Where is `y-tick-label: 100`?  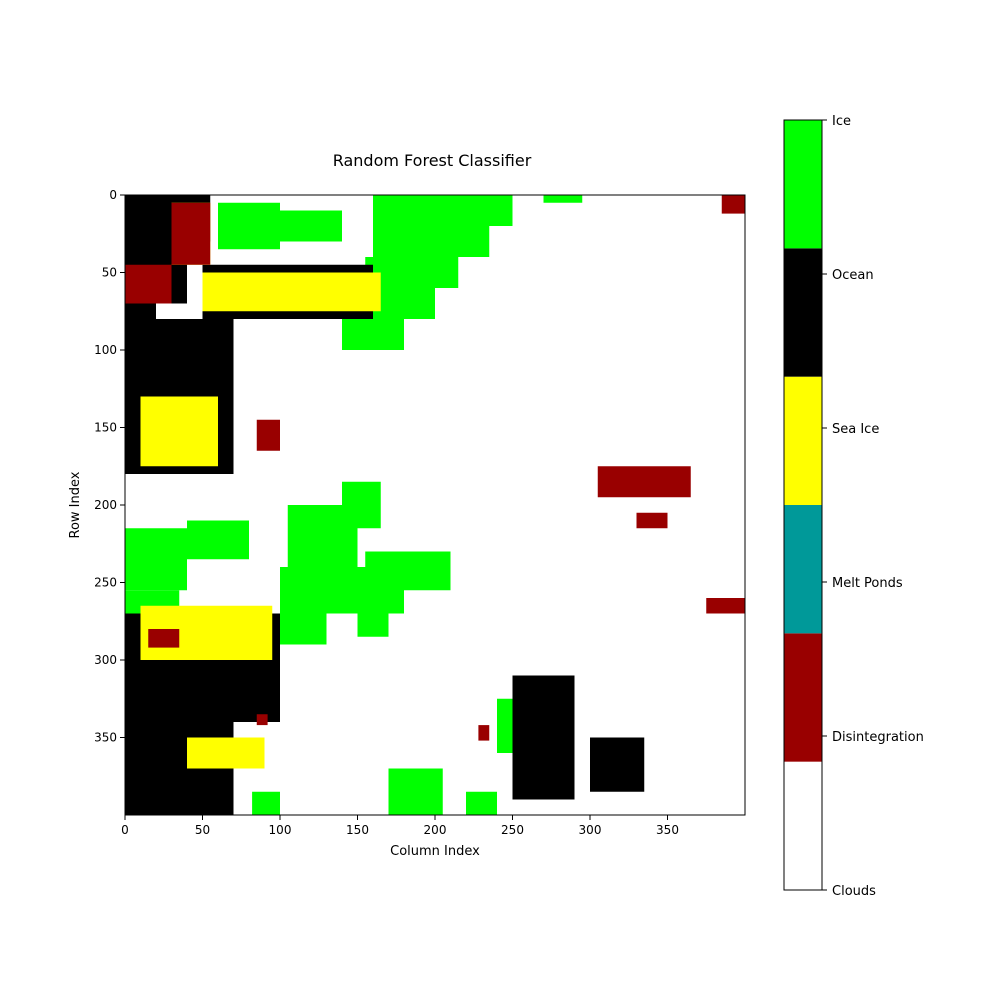 y-tick-label: 100 is located at coordinates (105, 350).